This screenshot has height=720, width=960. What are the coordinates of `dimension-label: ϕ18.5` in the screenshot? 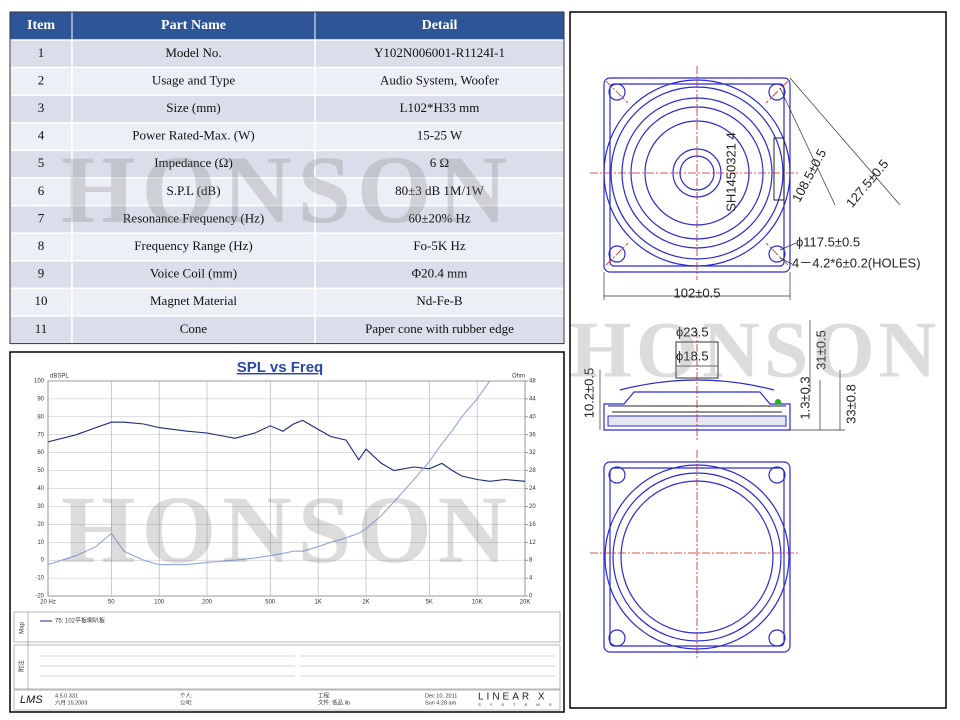 It's located at (692, 355).